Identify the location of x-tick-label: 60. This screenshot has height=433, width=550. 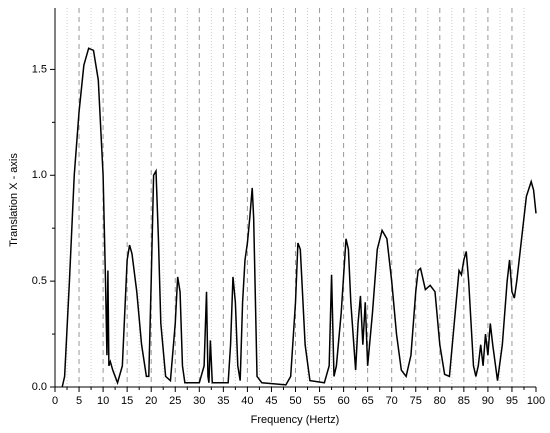
(343, 401).